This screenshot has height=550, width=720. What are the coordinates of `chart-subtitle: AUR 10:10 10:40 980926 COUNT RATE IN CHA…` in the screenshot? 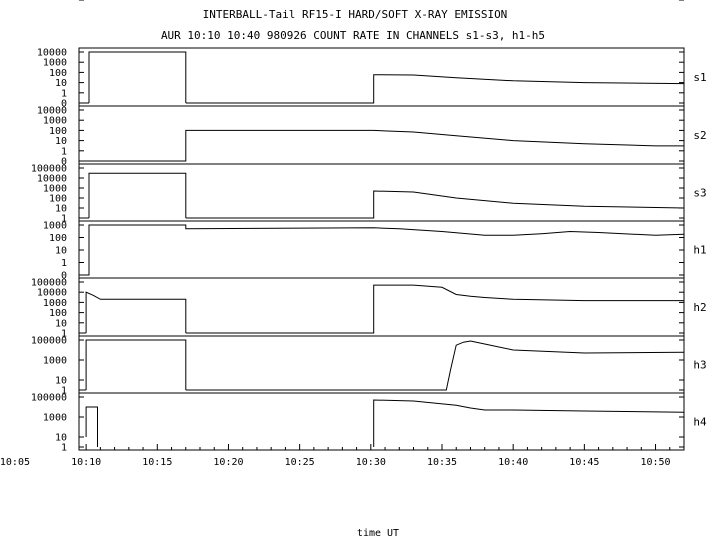 It's located at (353, 35).